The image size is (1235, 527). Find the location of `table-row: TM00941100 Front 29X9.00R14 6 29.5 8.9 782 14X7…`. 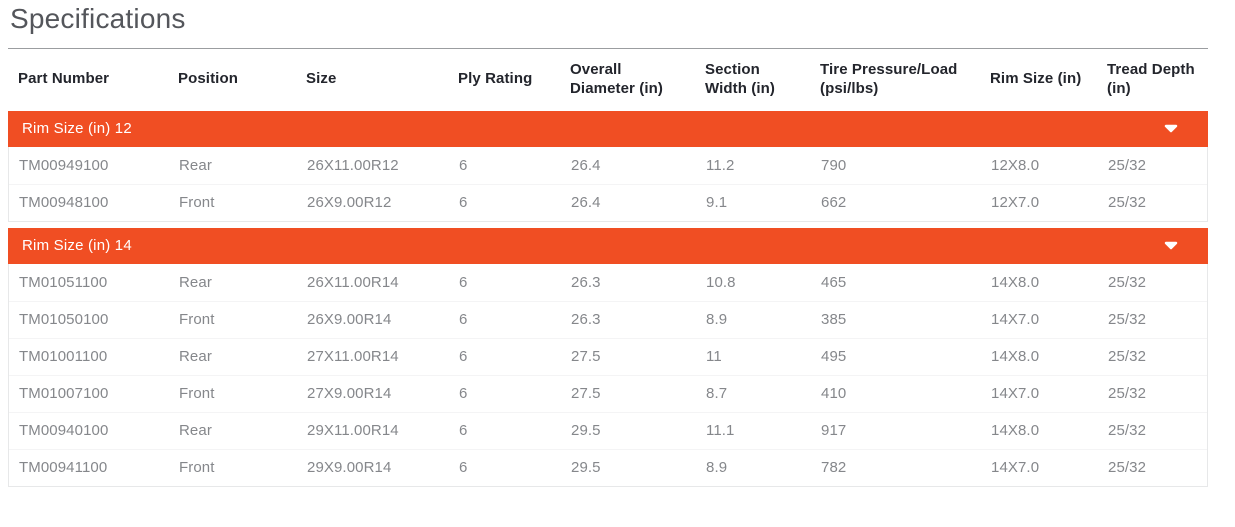

table-row: TM00941100 Front 29X9.00R14 6 29.5 8.9 782 14X7… is located at coordinates (608, 467).